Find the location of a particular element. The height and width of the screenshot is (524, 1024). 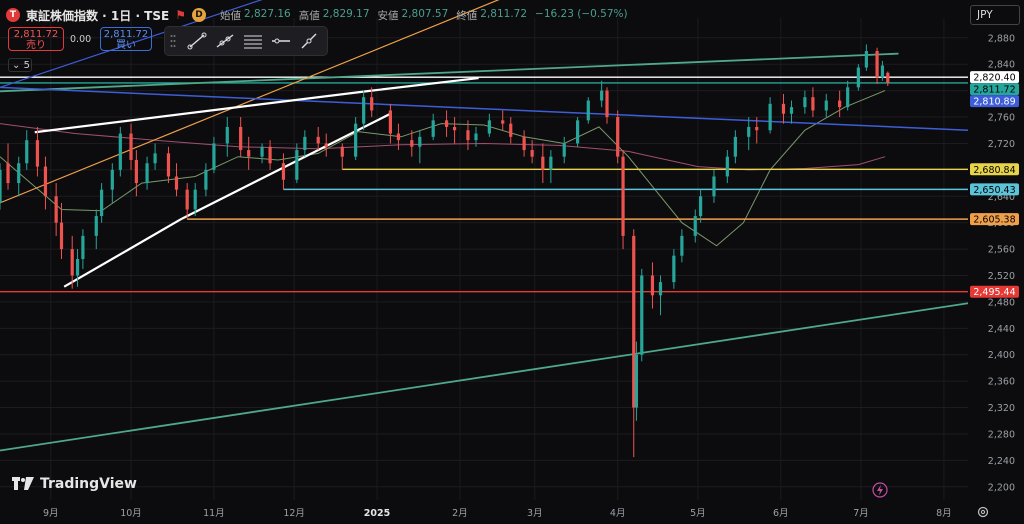

symbol-title: 東証株価指数 · 1日 · TSE is located at coordinates (98, 15).